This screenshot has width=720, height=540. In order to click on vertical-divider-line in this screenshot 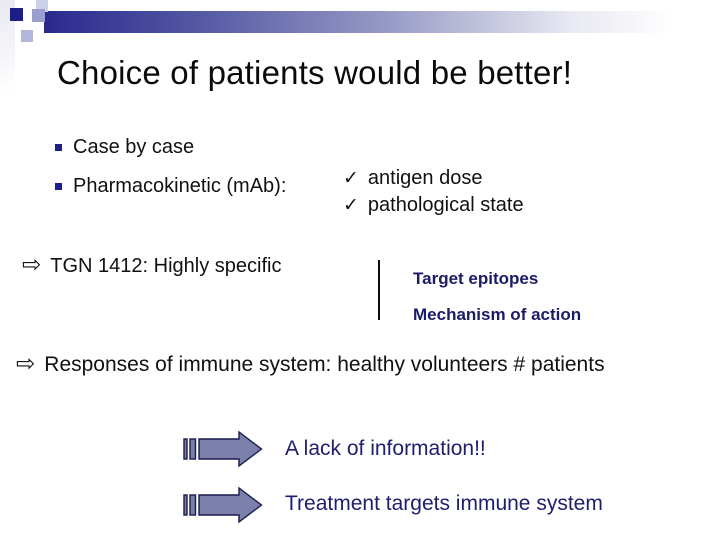, I will do `click(379, 290)`.